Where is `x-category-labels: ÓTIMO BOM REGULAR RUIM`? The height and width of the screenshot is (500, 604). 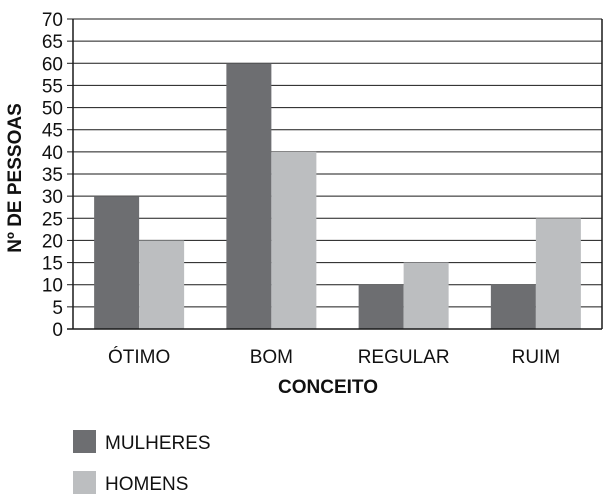
x-category-labels: ÓTIMO BOM REGULAR RUIM is located at coordinates (334, 357).